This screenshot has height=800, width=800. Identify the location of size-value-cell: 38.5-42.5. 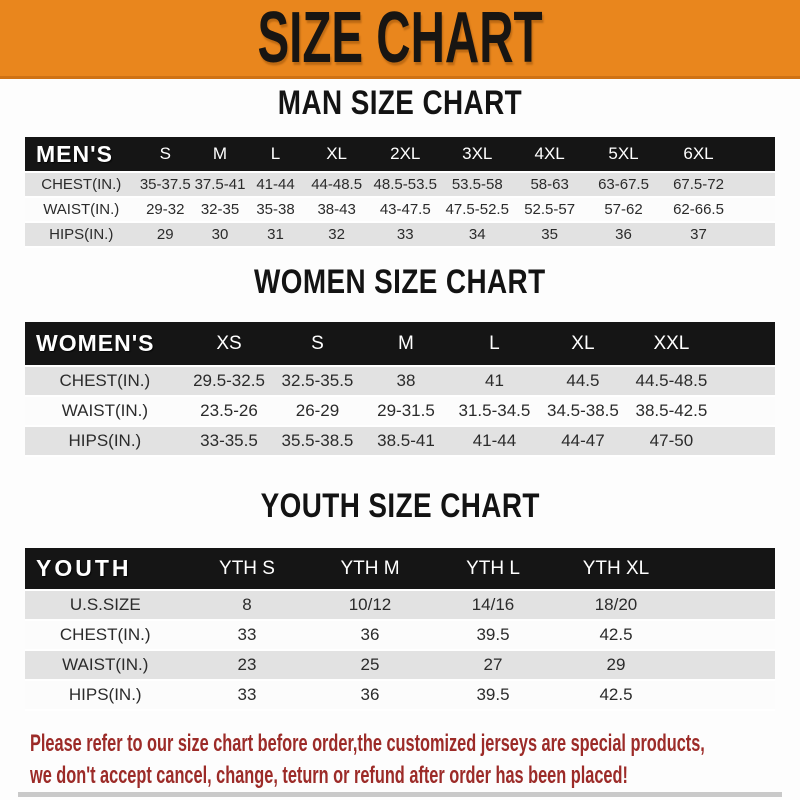
(671, 410).